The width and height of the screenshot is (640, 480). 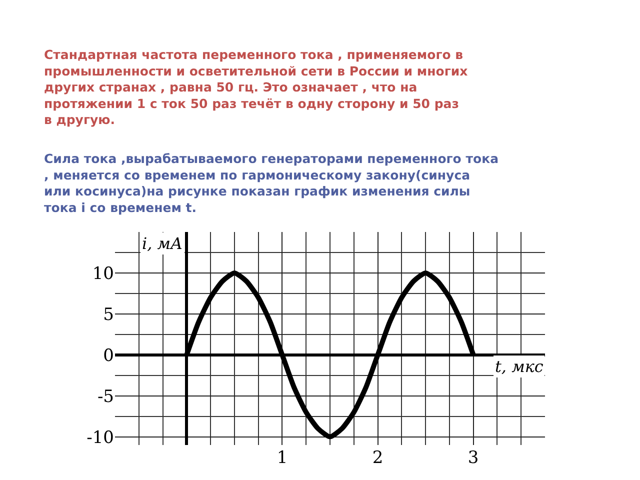 I want to click on y-tick-label: -5, so click(x=105, y=396).